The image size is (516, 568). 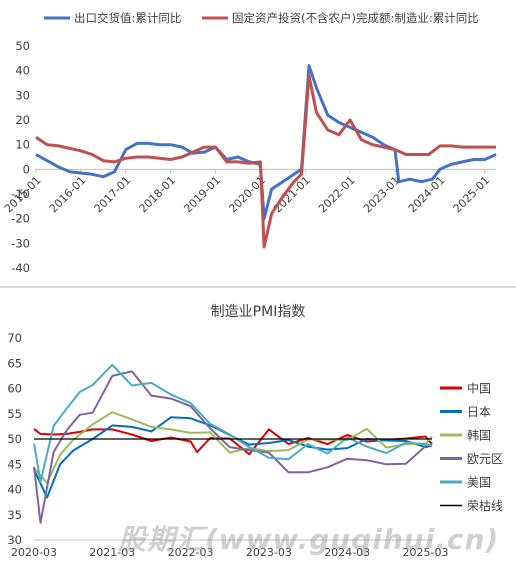 I want to click on legend-label: 美国, so click(x=479, y=483).